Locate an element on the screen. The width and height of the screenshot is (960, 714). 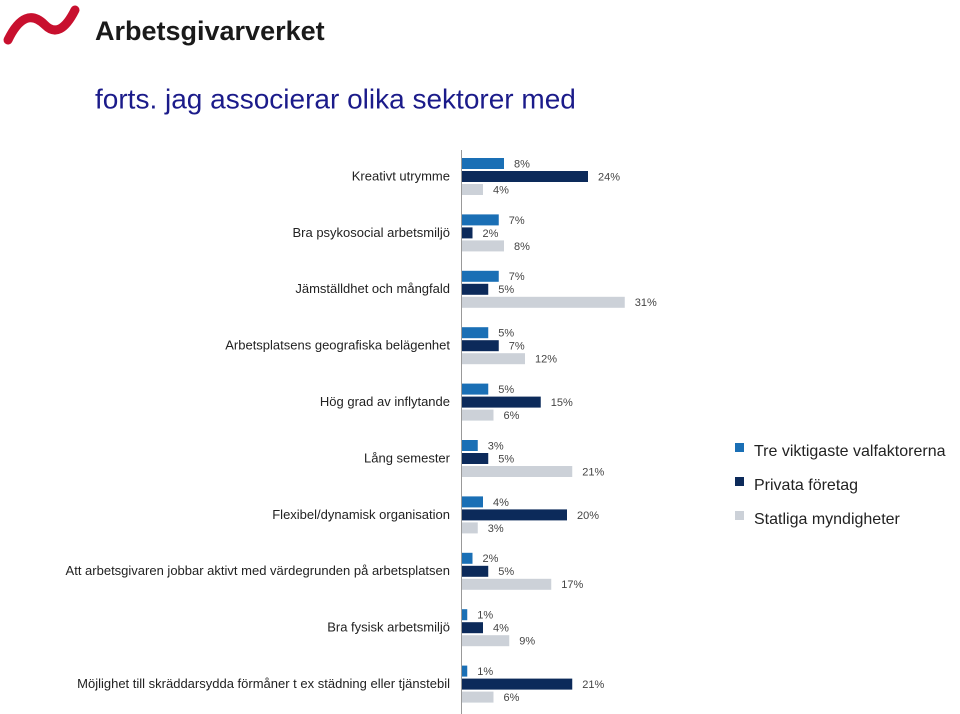
value-label: 31% is located at coordinates (646, 303).